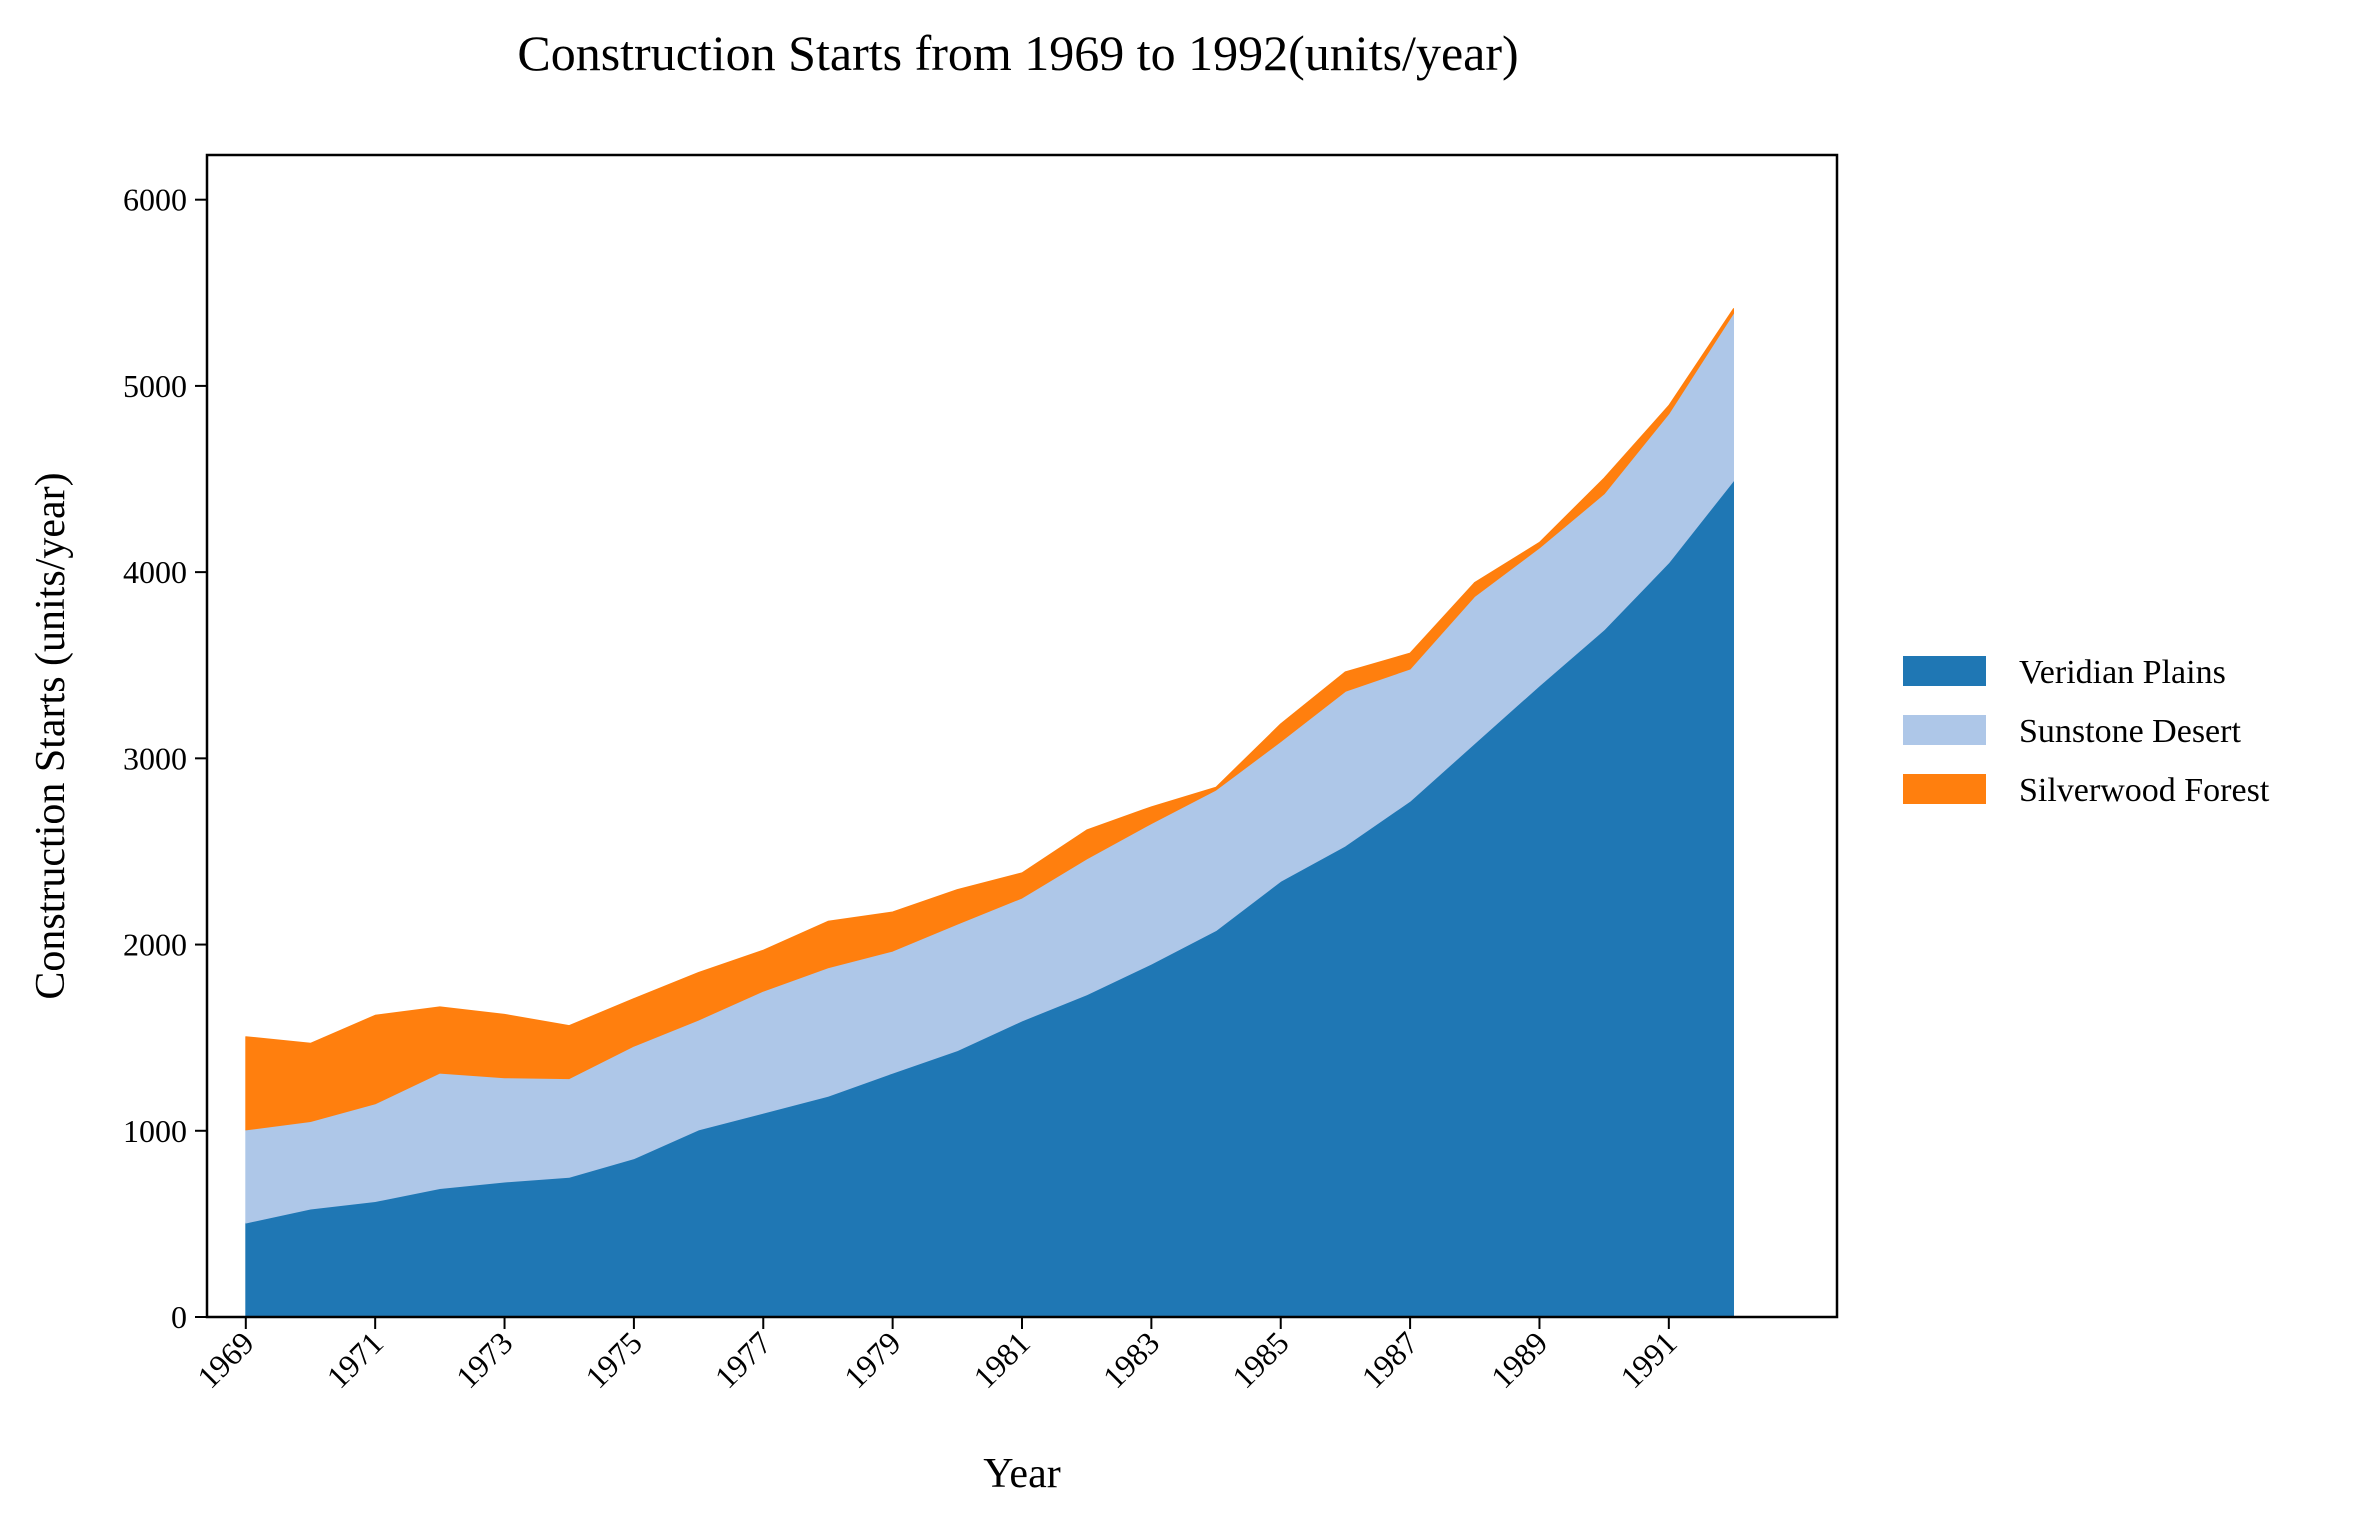 This screenshot has height=1522, width=2365. What do you see at coordinates (1519, 1359) in the screenshot?
I see `x-tick-label: 1989` at bounding box center [1519, 1359].